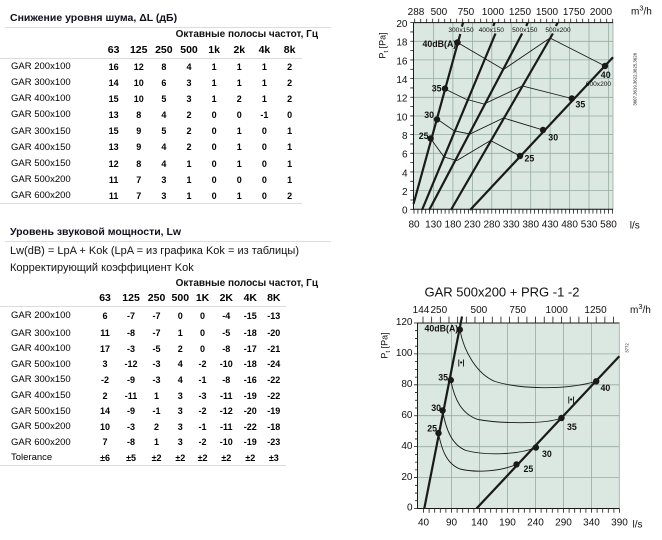 The width and height of the screenshot is (662, 540). Describe the element at coordinates (405, 192) in the screenshot. I see `svg-text: 2` at that location.